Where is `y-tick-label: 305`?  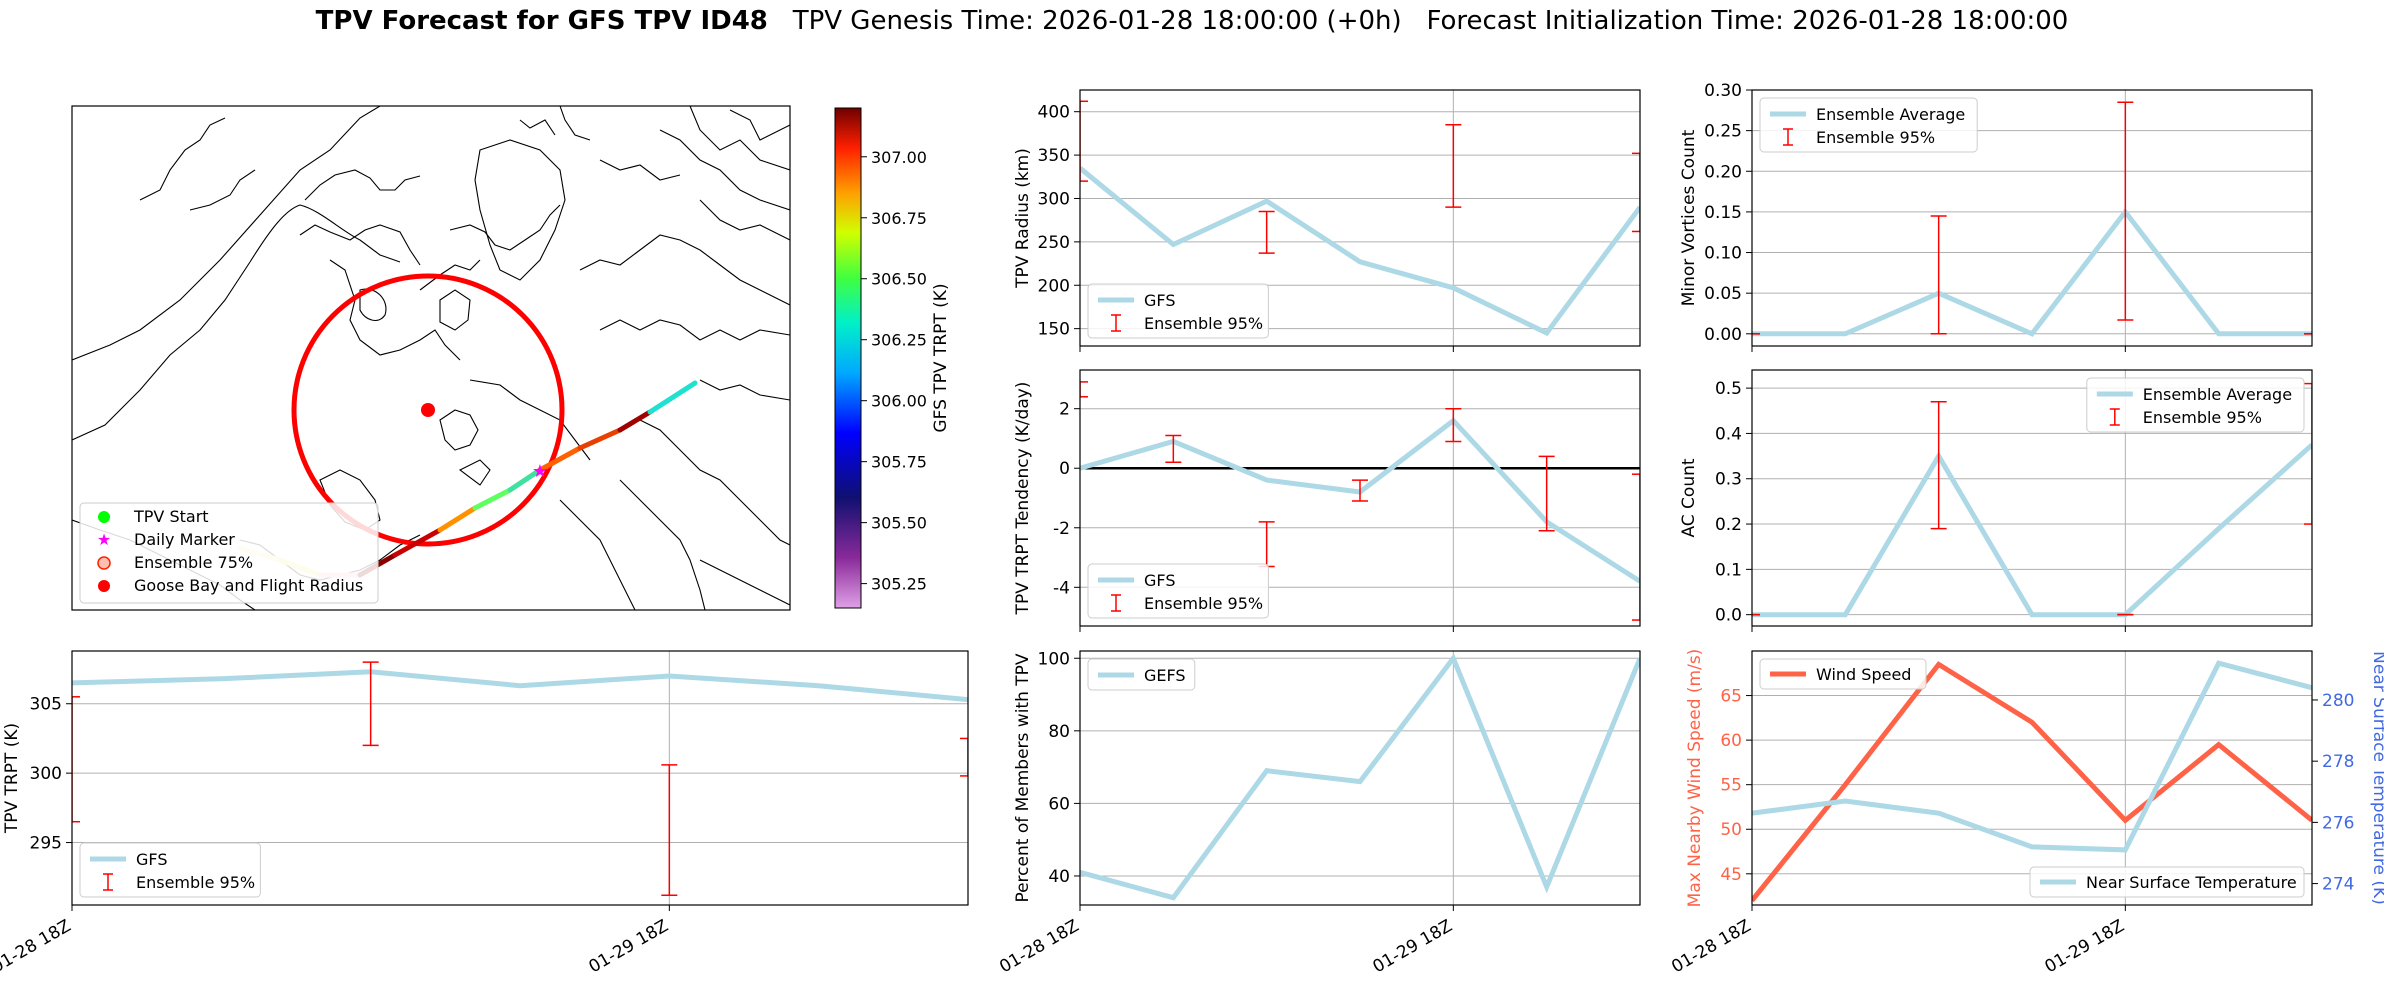 y-tick-label: 305 is located at coordinates (46, 705).